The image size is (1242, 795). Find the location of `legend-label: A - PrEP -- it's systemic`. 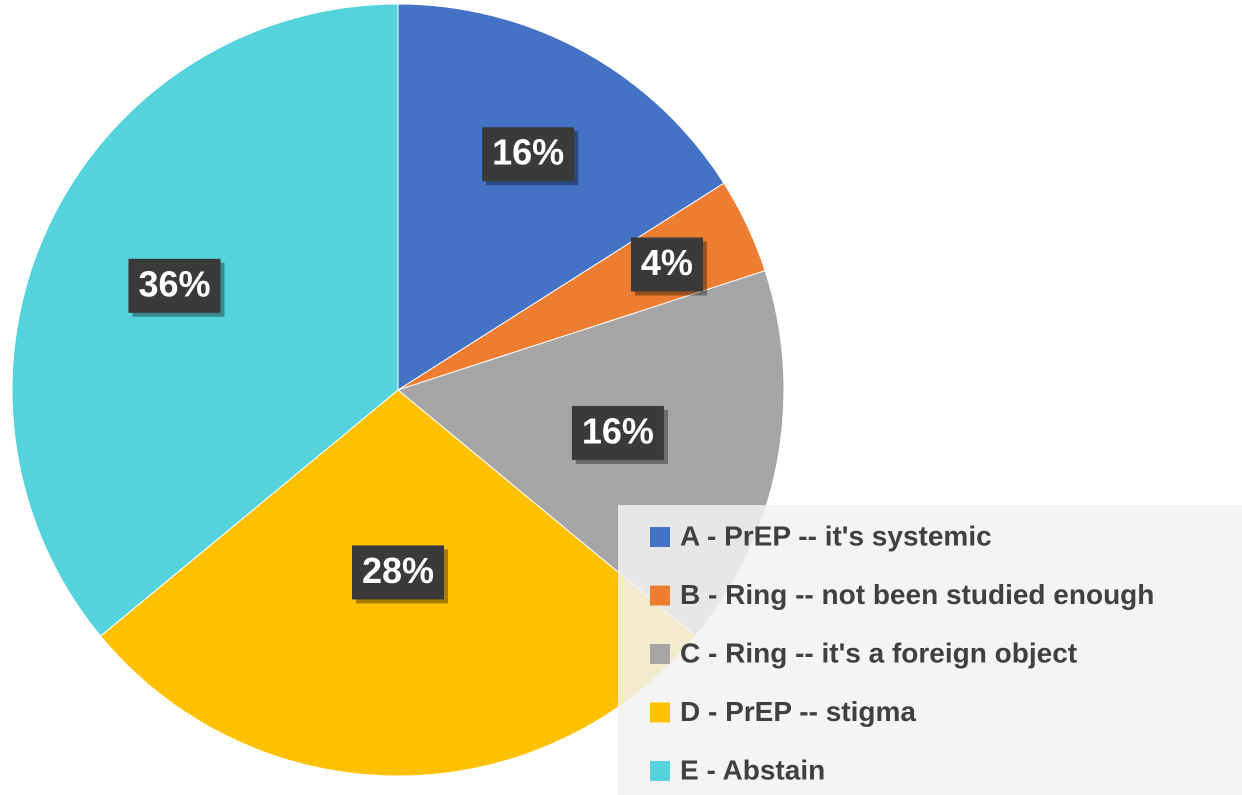

legend-label: A - PrEP -- it's systemic is located at coordinates (836, 535).